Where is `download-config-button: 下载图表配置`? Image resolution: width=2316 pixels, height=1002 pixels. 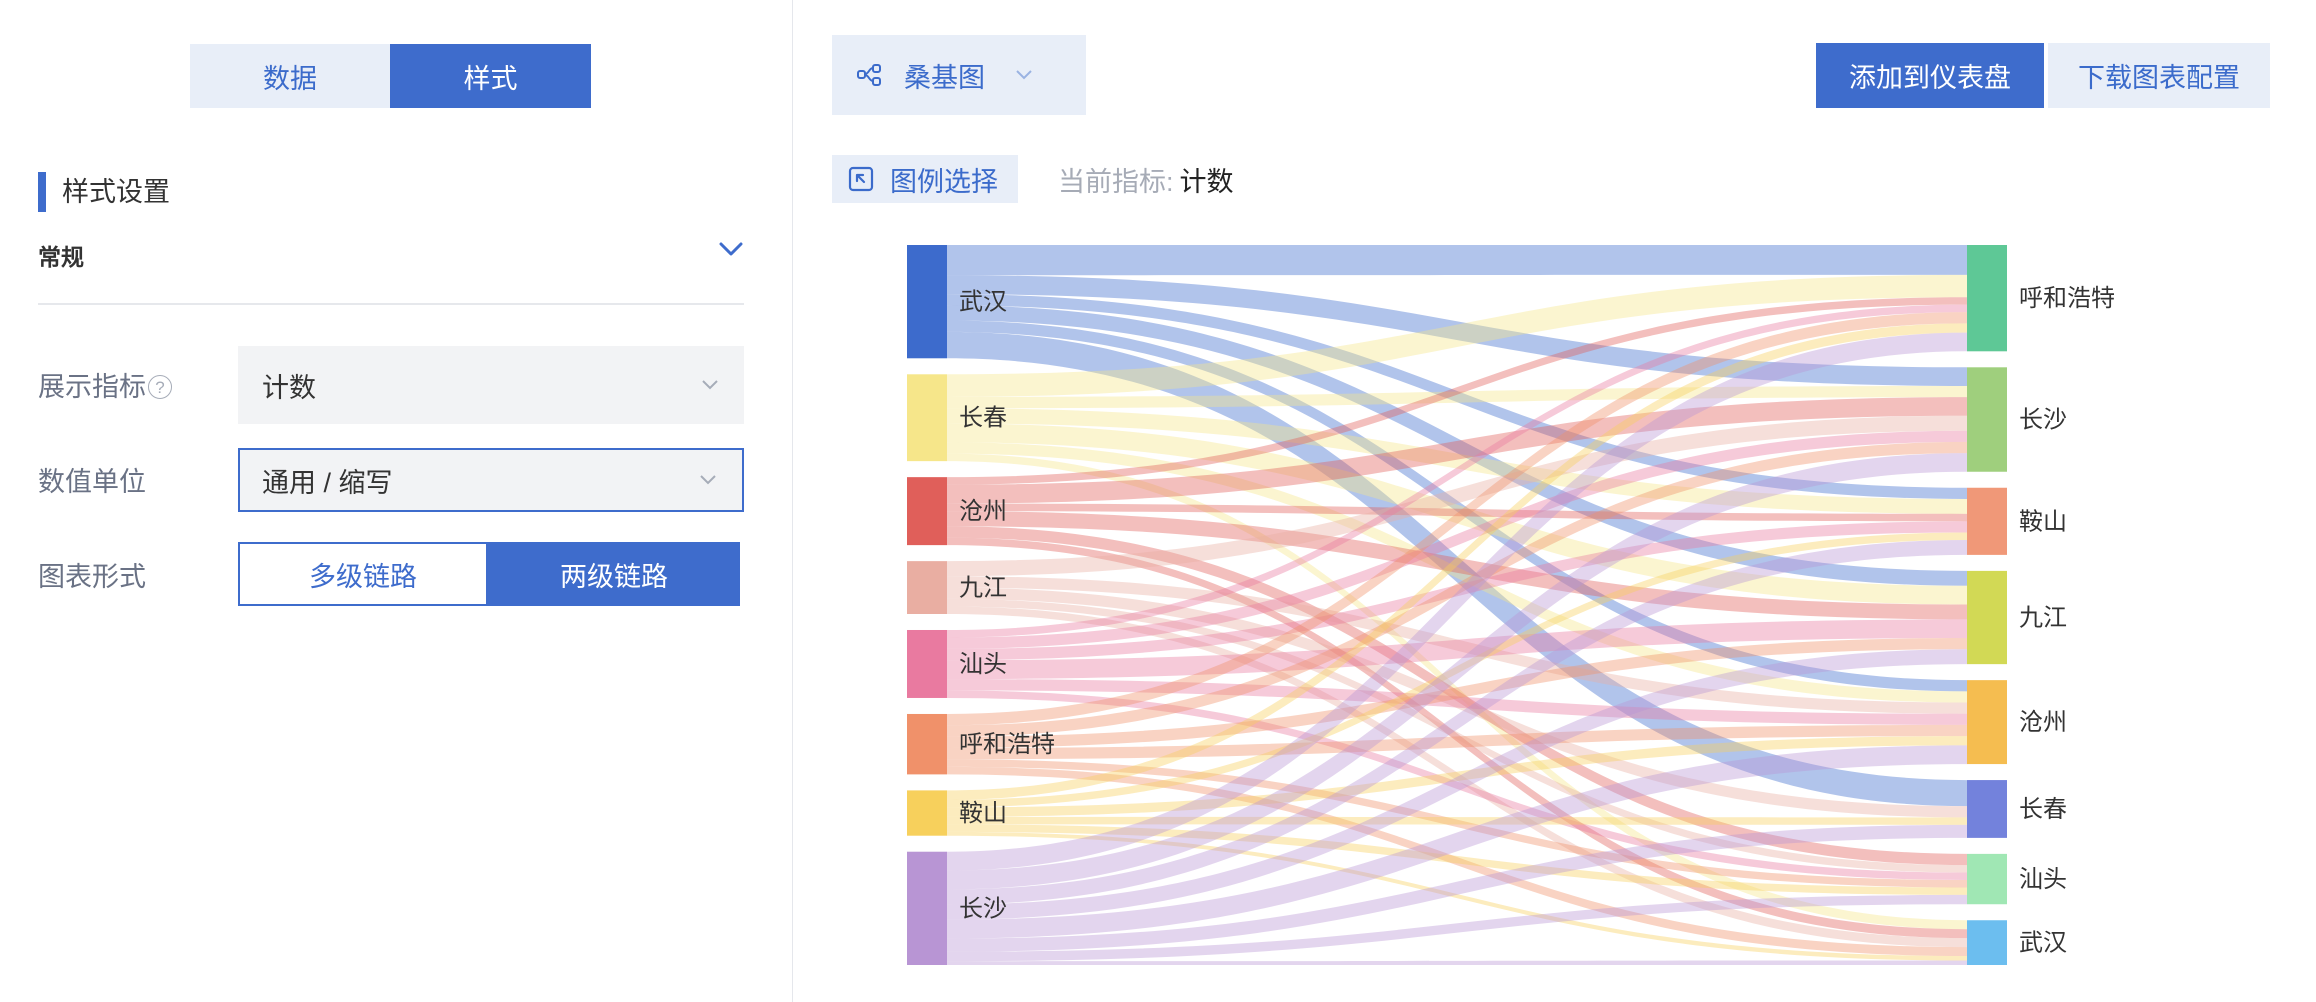
download-config-button: 下载图表配置 is located at coordinates (2159, 75).